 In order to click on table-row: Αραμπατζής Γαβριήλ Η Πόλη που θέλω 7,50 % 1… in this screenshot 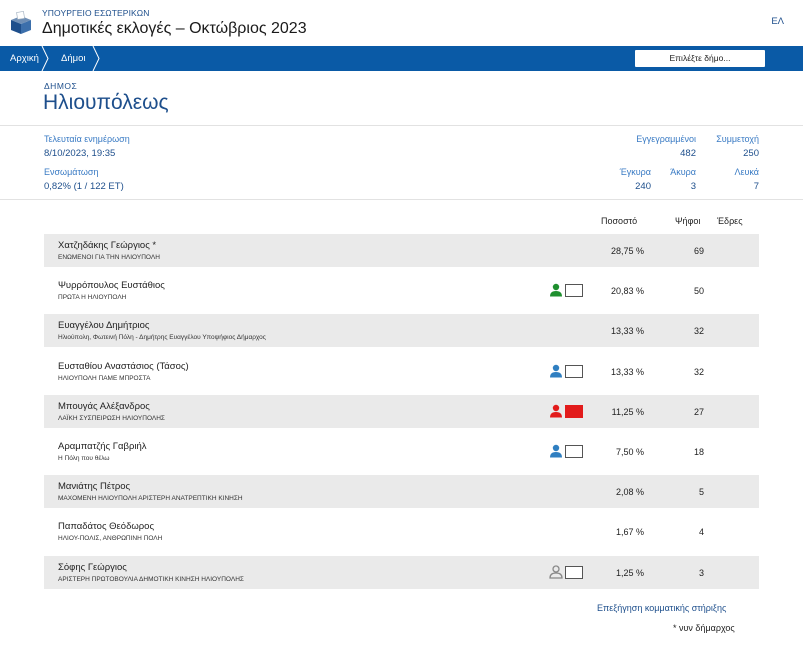, I will do `click(401, 451)`.